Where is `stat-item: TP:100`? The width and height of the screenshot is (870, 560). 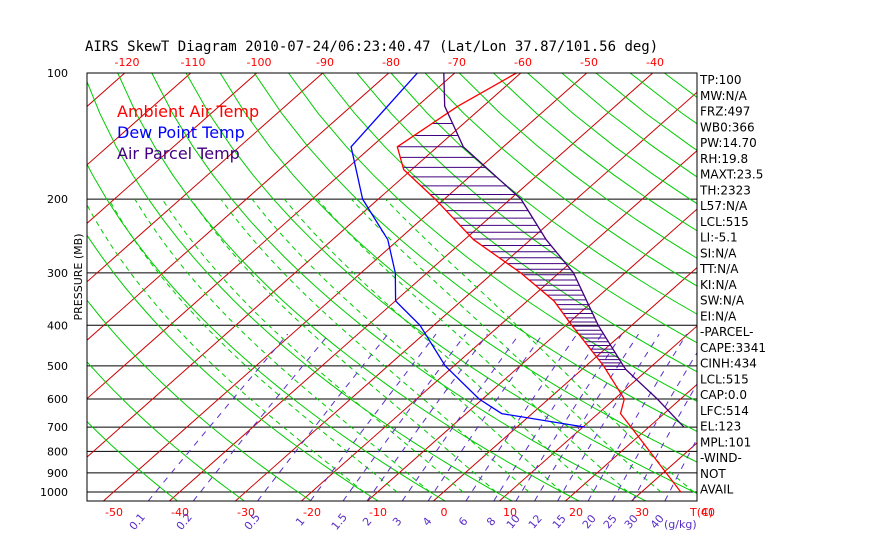
stat-item: TP:100 is located at coordinates (720, 80).